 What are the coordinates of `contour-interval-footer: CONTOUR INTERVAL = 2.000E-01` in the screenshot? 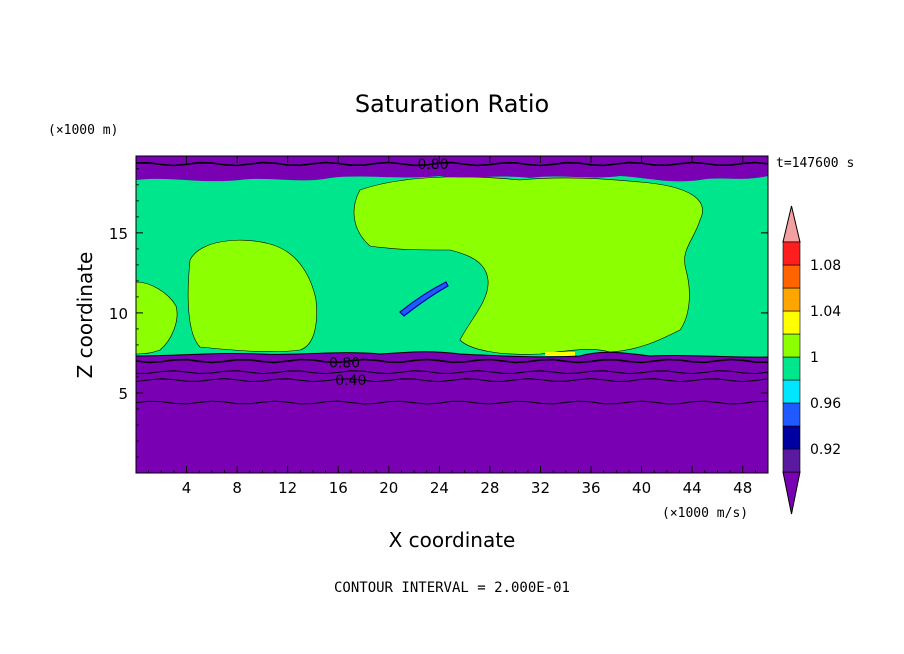 It's located at (452, 588).